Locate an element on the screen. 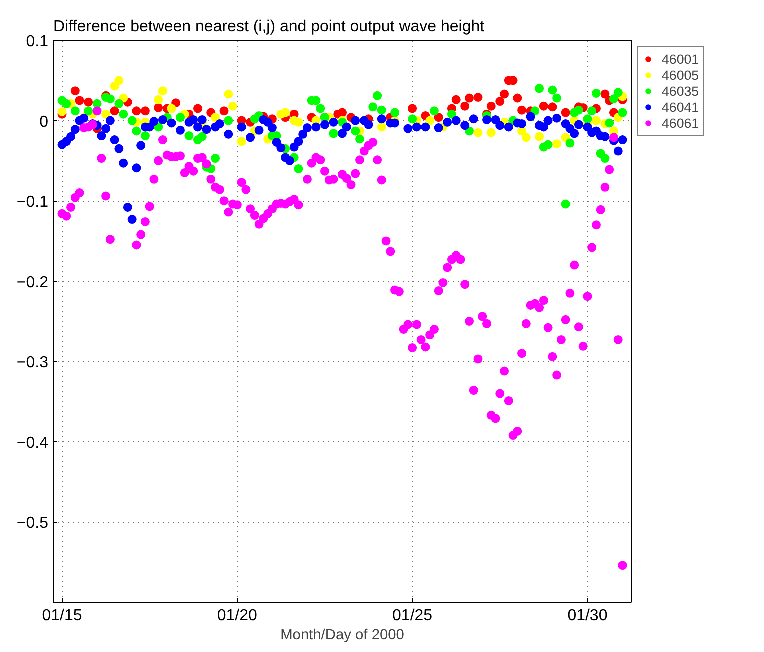  y-tick-label: 0 is located at coordinates (44, 122).